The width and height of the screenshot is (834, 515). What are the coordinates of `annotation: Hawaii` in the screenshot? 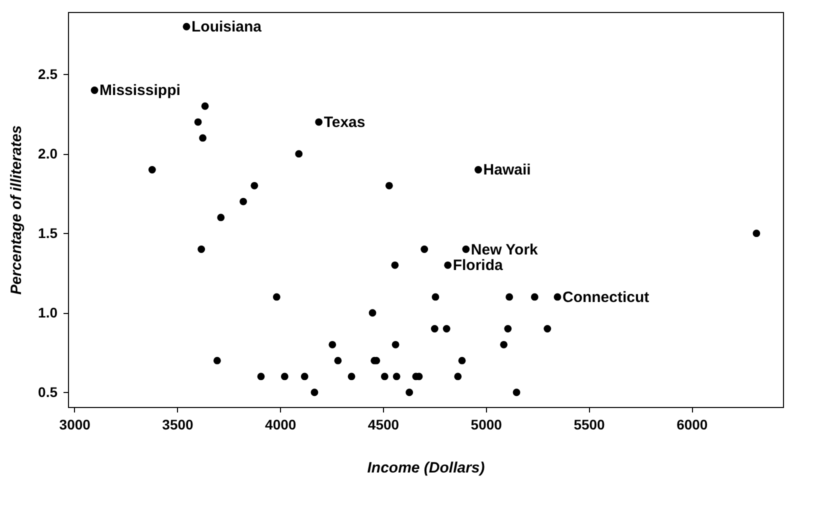 It's located at (507, 170).